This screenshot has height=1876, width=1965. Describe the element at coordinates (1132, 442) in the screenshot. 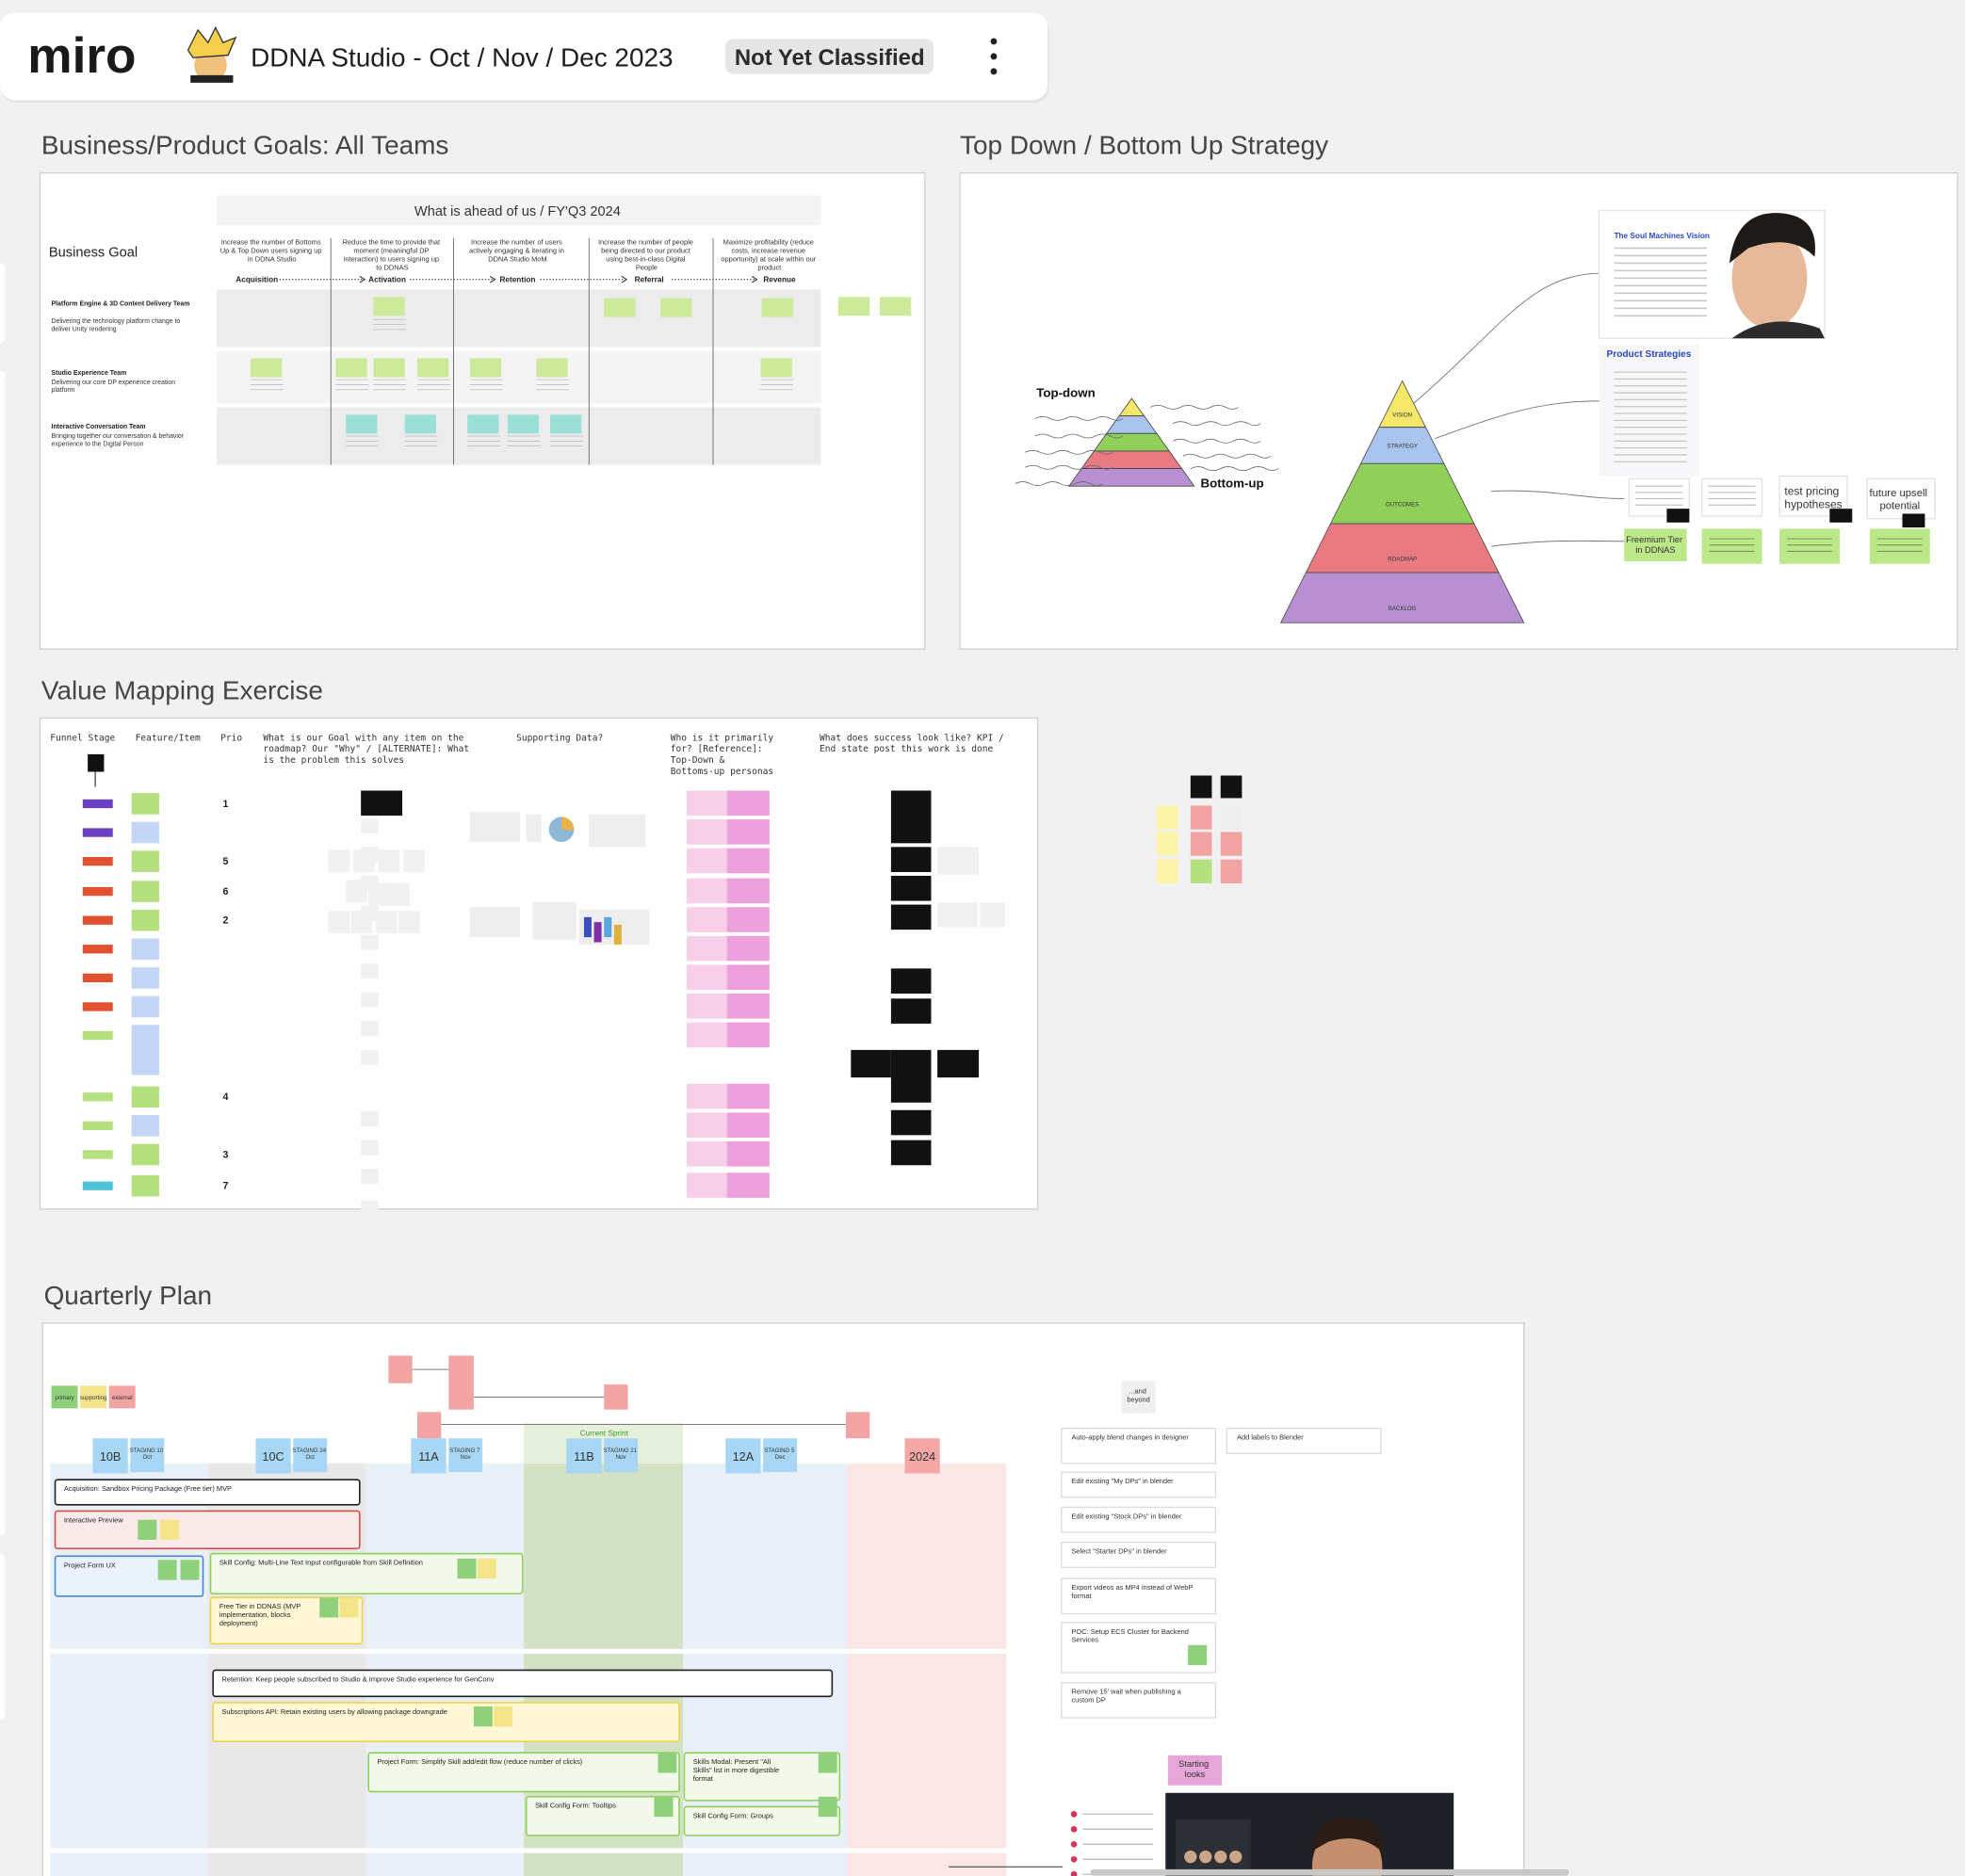

I see `pyramid-level` at that location.